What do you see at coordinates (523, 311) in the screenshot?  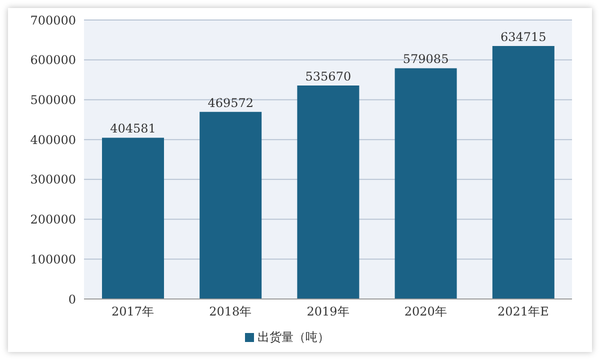 I see `x-tick-label: 2021年E` at bounding box center [523, 311].